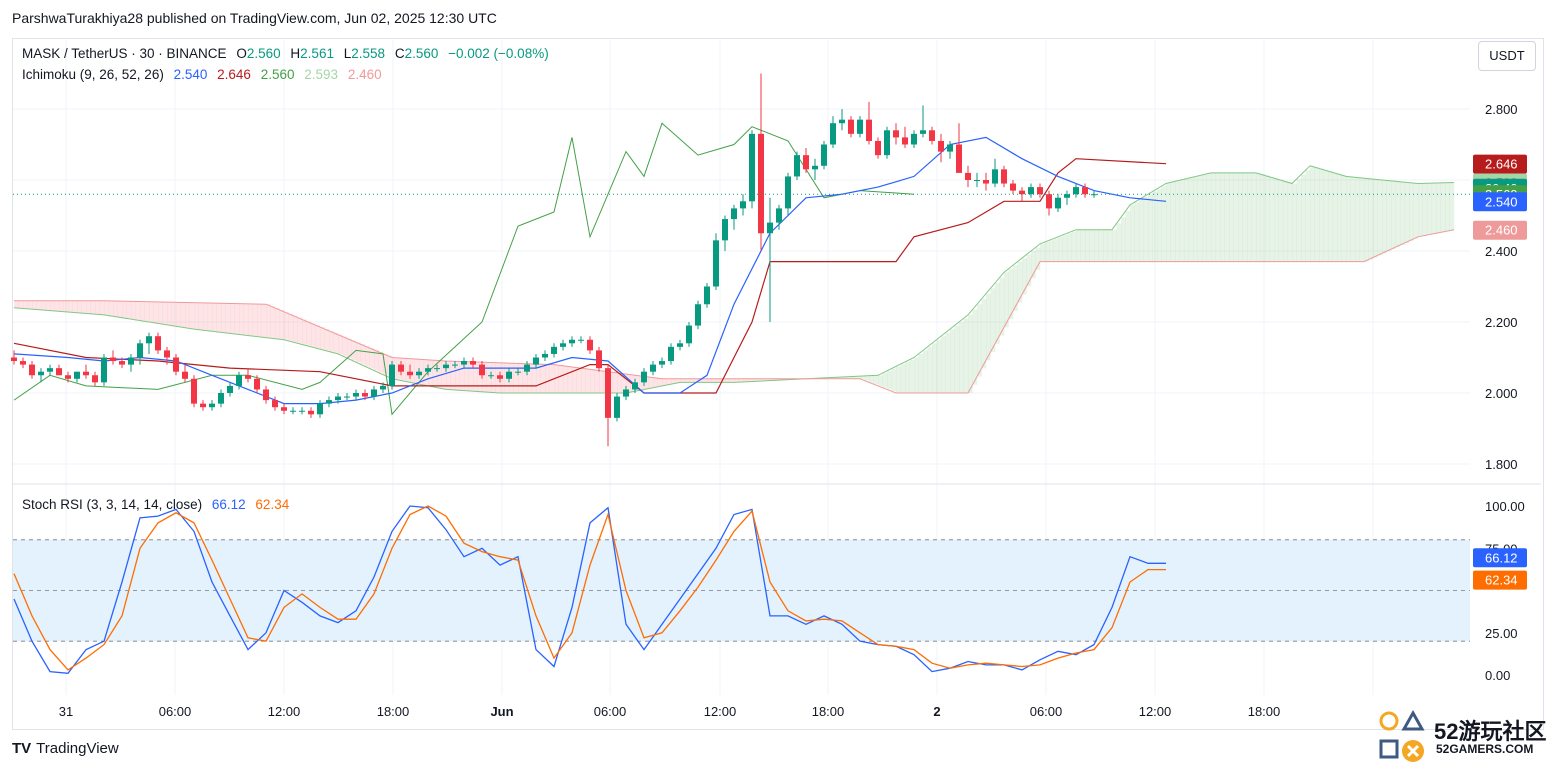 The image size is (1553, 772). I want to click on price-axis-label: 2.200, so click(1501, 322).